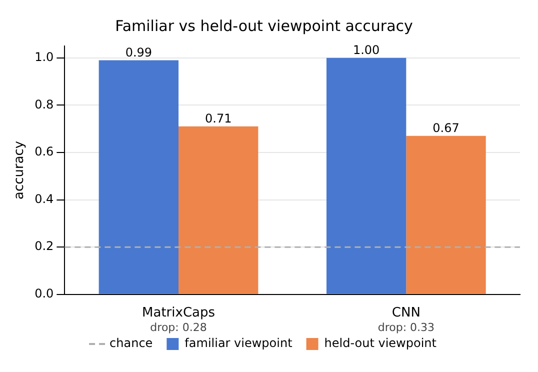  What do you see at coordinates (366, 49) in the screenshot?
I see `data-label: 1.00` at bounding box center [366, 49].